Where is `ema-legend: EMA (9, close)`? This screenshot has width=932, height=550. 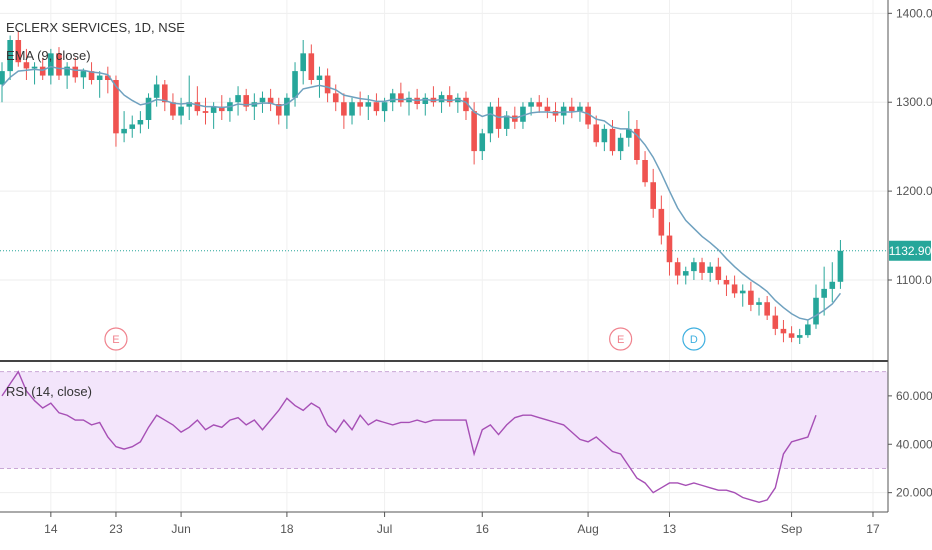
ema-legend: EMA (9, close) is located at coordinates (48, 55).